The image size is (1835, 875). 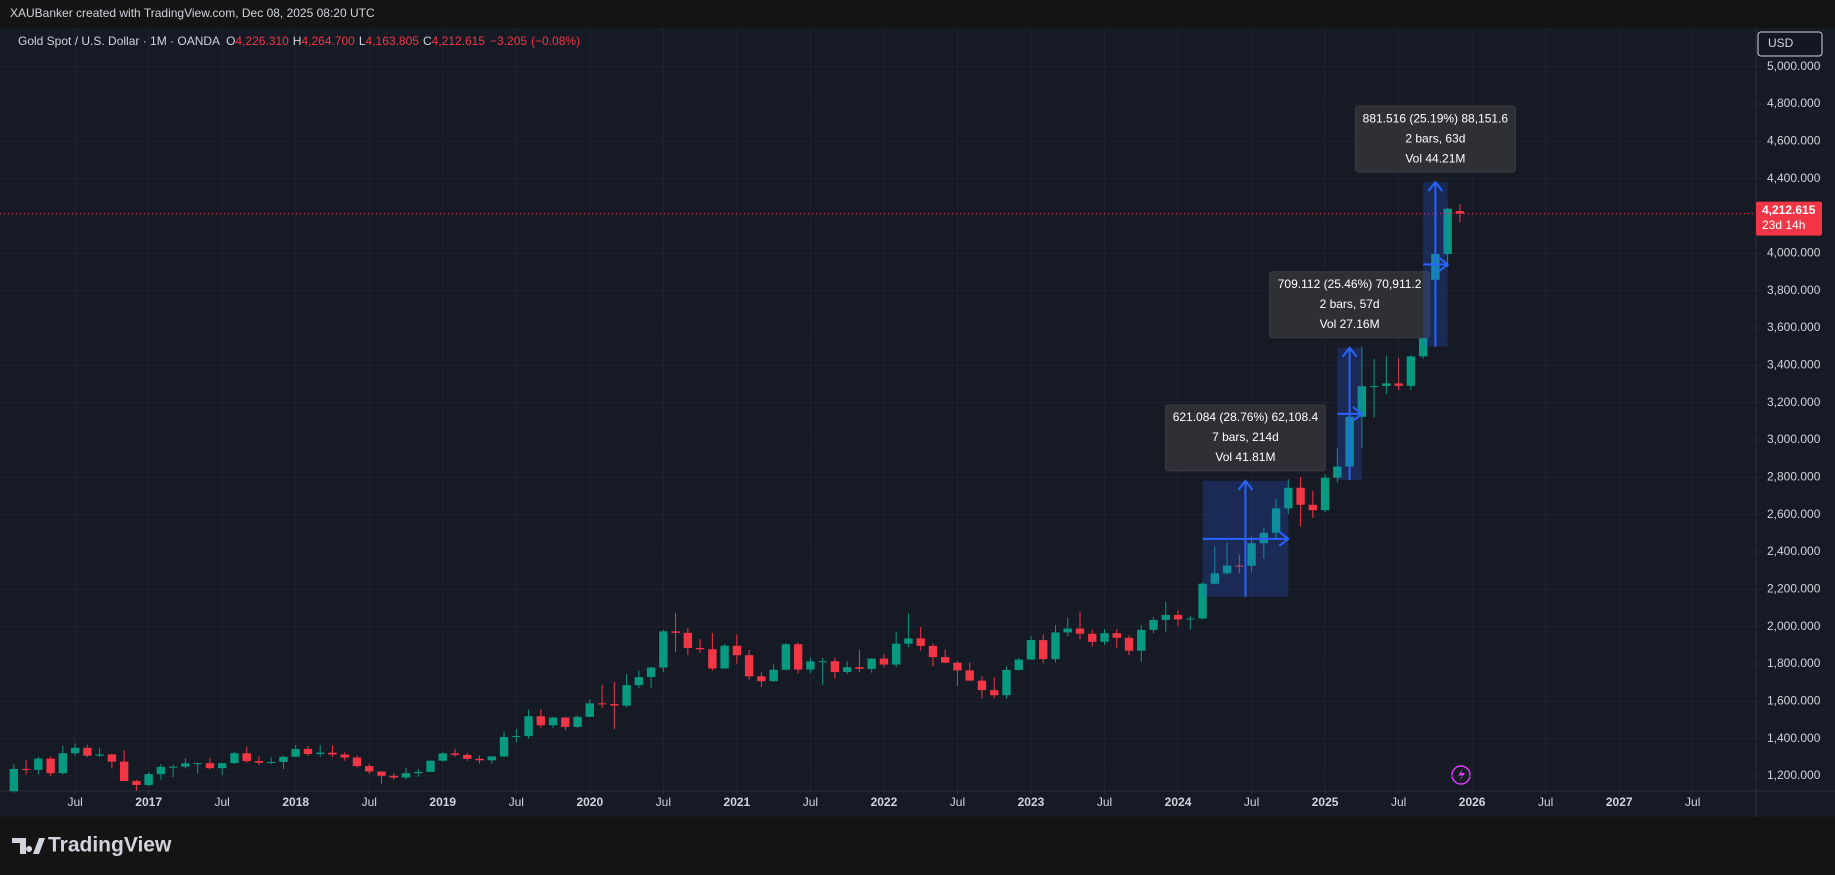 I want to click on logo: TradingView, so click(x=92, y=845).